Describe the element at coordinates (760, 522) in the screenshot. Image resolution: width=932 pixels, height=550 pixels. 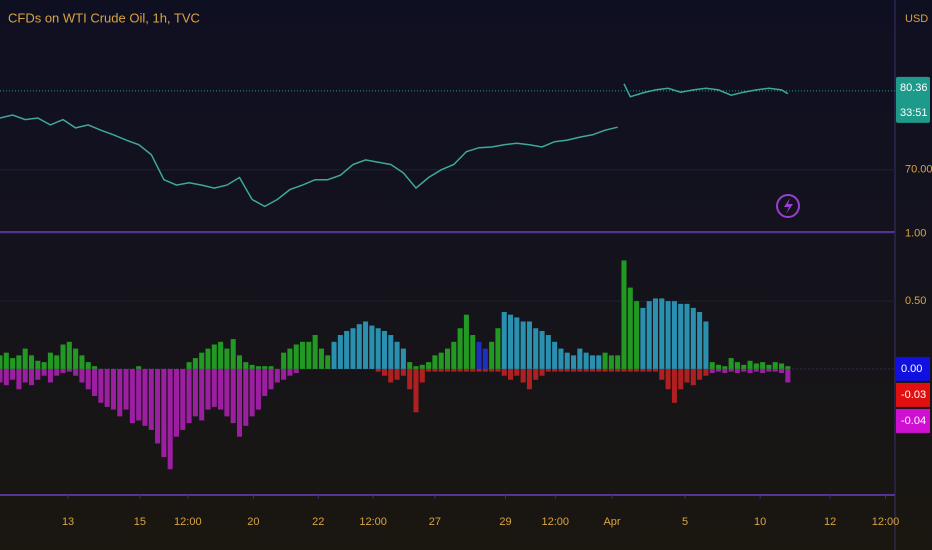
I see `x-tick-label: 10` at that location.